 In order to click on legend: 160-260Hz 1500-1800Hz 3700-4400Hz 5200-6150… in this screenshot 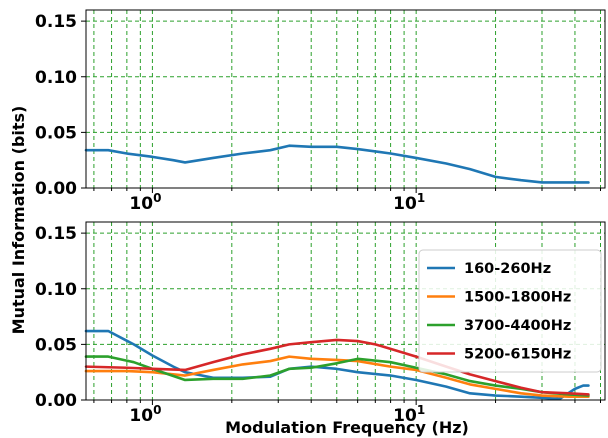, I will do `click(510, 311)`.